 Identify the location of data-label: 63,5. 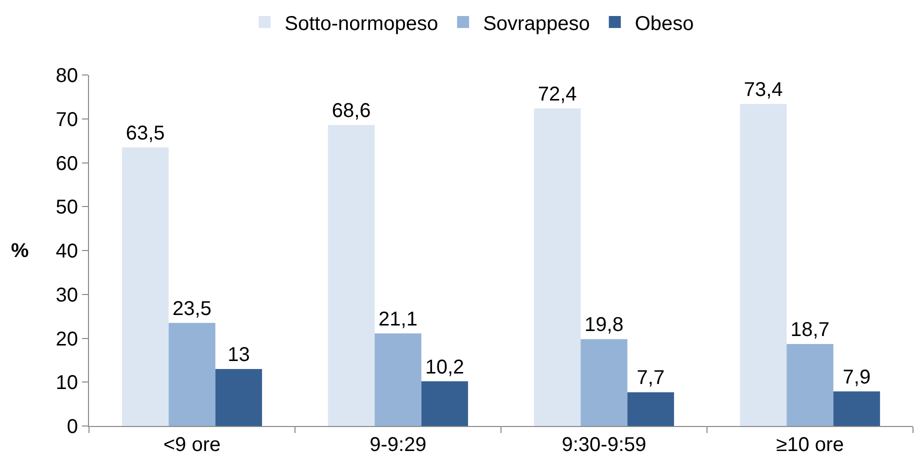
(145, 133).